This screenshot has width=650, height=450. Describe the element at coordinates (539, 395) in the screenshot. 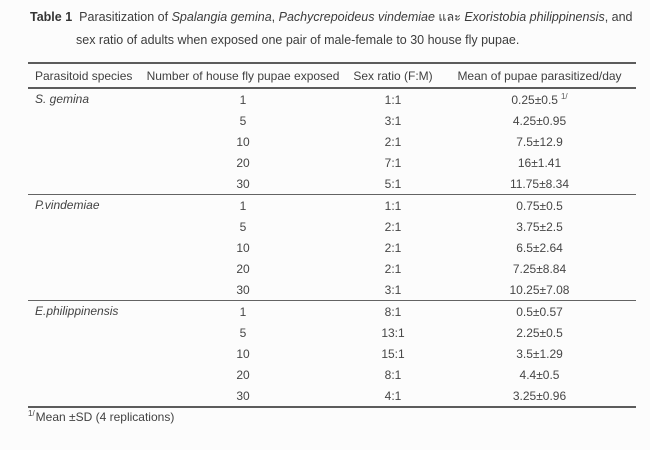

I see `mean-cell: 3.25±0.96` at that location.